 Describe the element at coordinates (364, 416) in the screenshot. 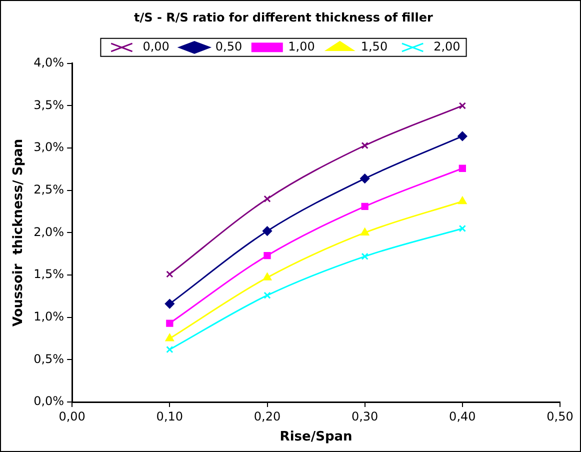

I see `x-tick-label: 0,30` at that location.